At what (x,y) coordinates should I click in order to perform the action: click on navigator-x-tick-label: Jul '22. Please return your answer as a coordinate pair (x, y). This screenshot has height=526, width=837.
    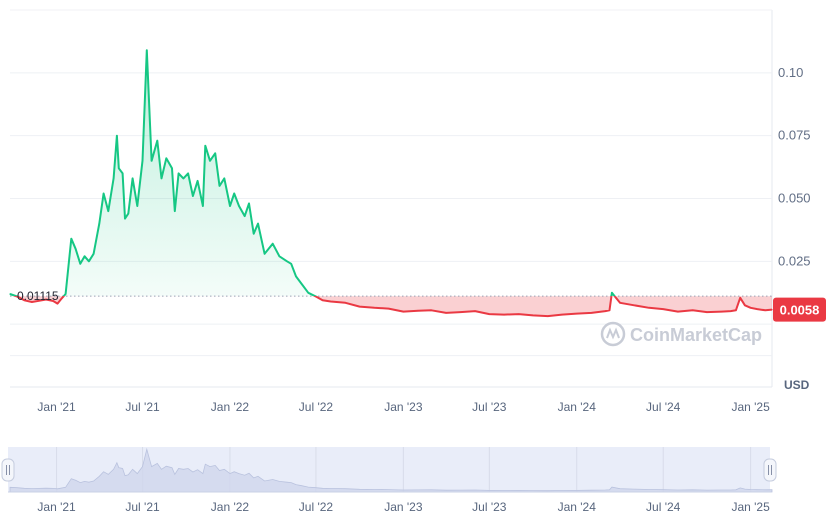
    Looking at the image, I should click on (316, 507).